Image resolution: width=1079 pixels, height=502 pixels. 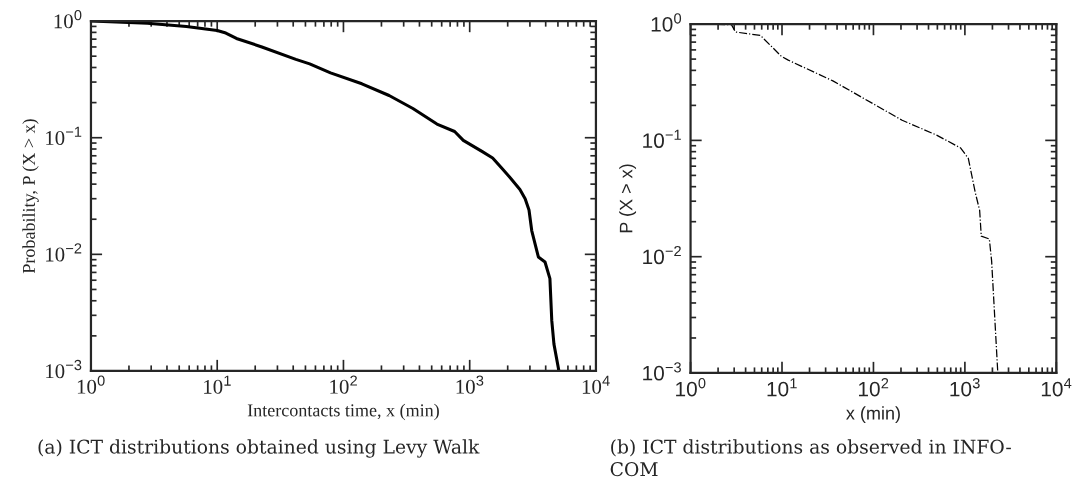 I want to click on y-axis-title: P (X > x), so click(x=628, y=198).